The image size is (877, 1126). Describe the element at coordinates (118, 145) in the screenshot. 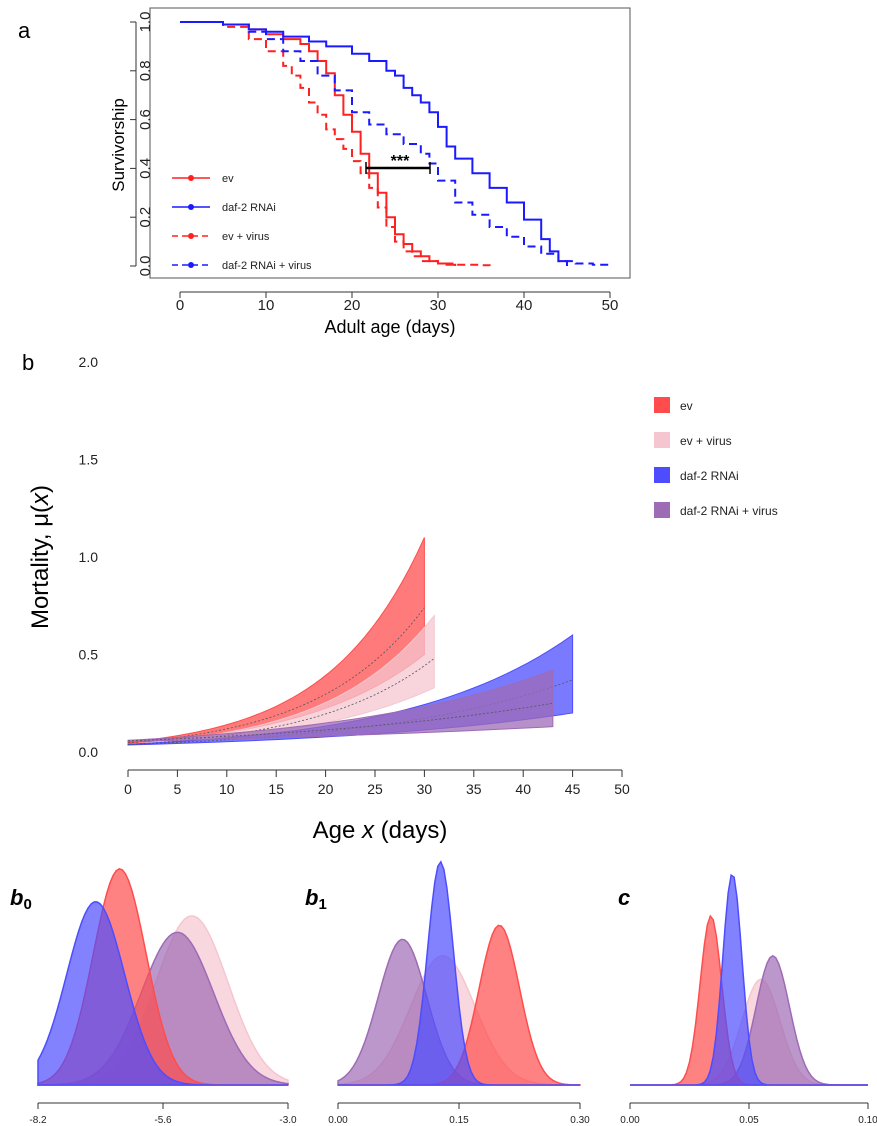

I see `panel-a-y-axis-title: Survivorship` at that location.